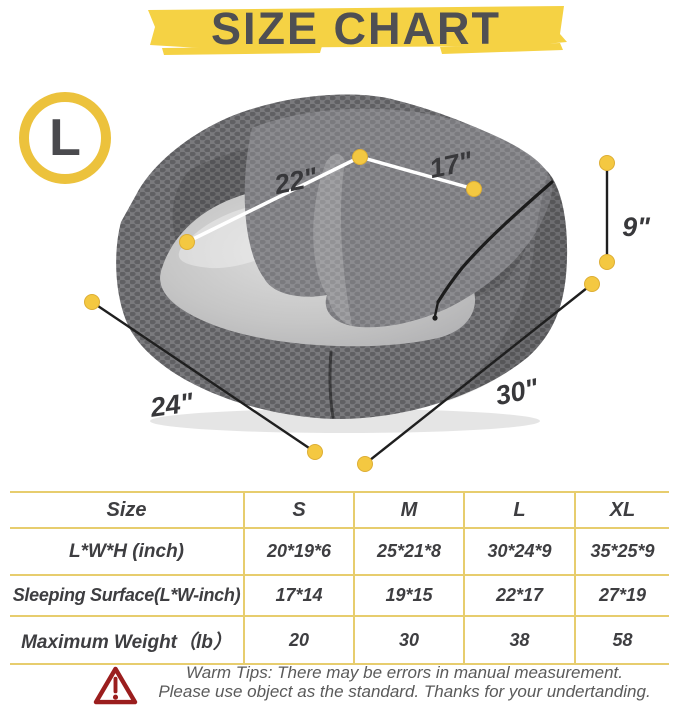 The height and width of the screenshot is (705, 679). What do you see at coordinates (172, 405) in the screenshot?
I see `measurement-label-24: 24"` at bounding box center [172, 405].